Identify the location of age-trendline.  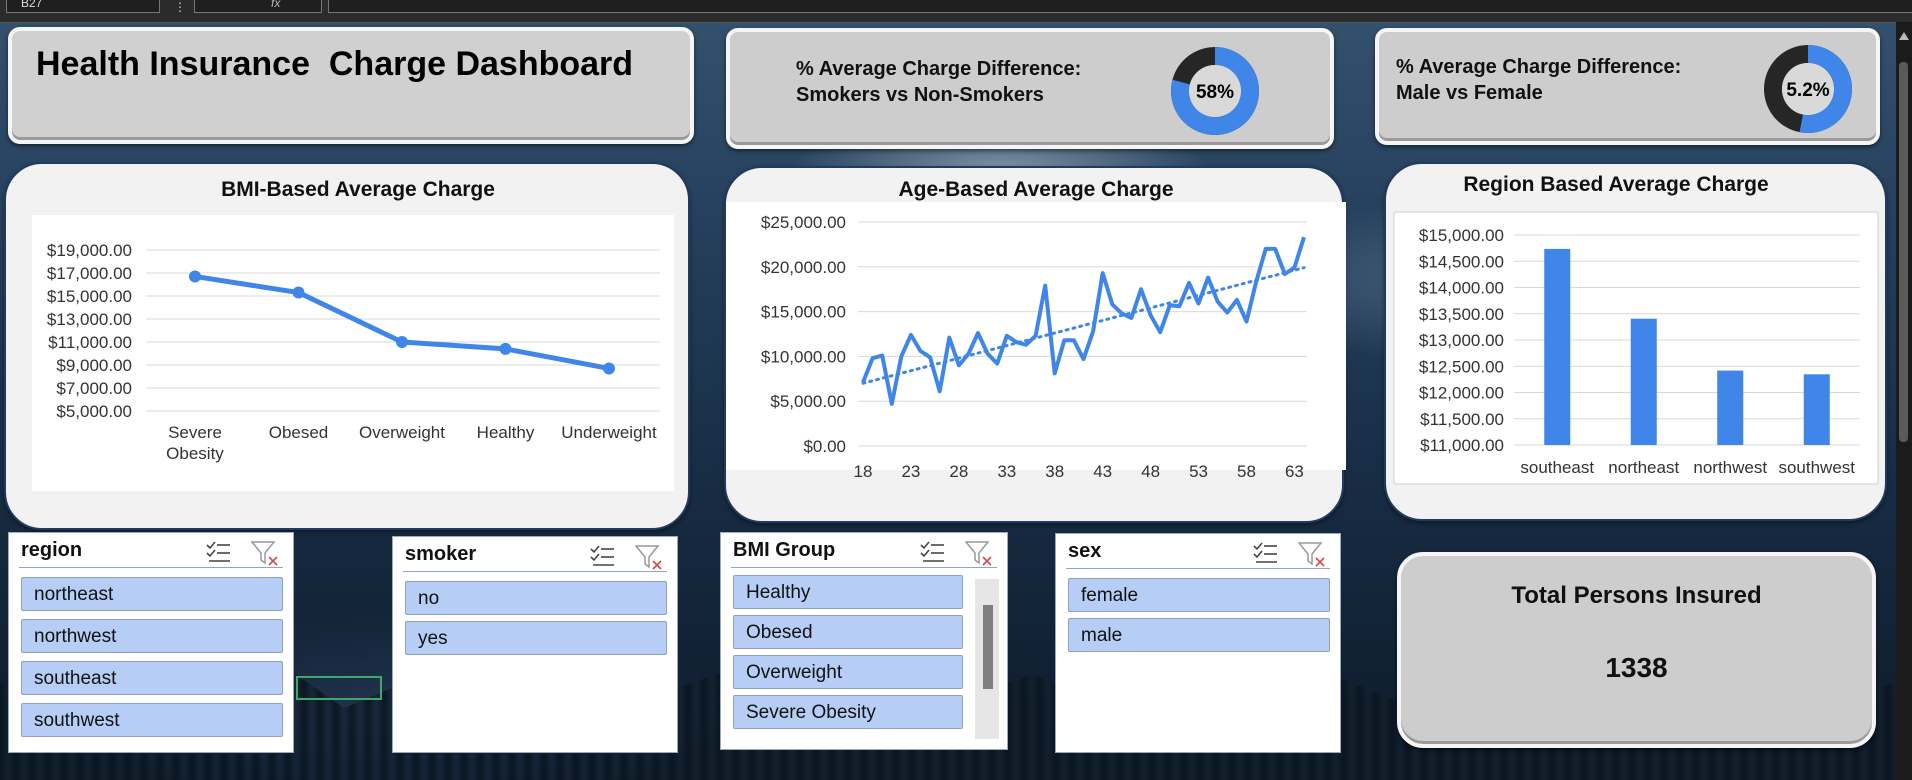
(1083, 325).